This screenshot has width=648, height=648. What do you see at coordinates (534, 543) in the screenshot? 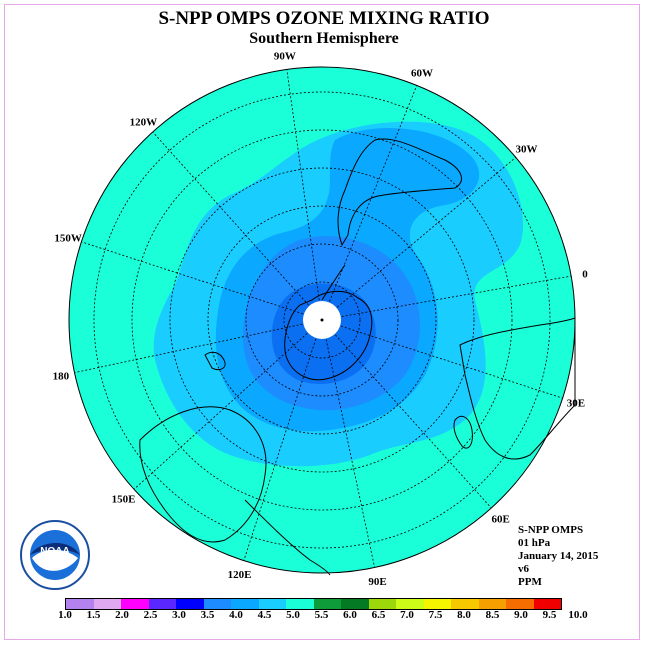
I see `info-pressure: 01 hPa` at bounding box center [534, 543].